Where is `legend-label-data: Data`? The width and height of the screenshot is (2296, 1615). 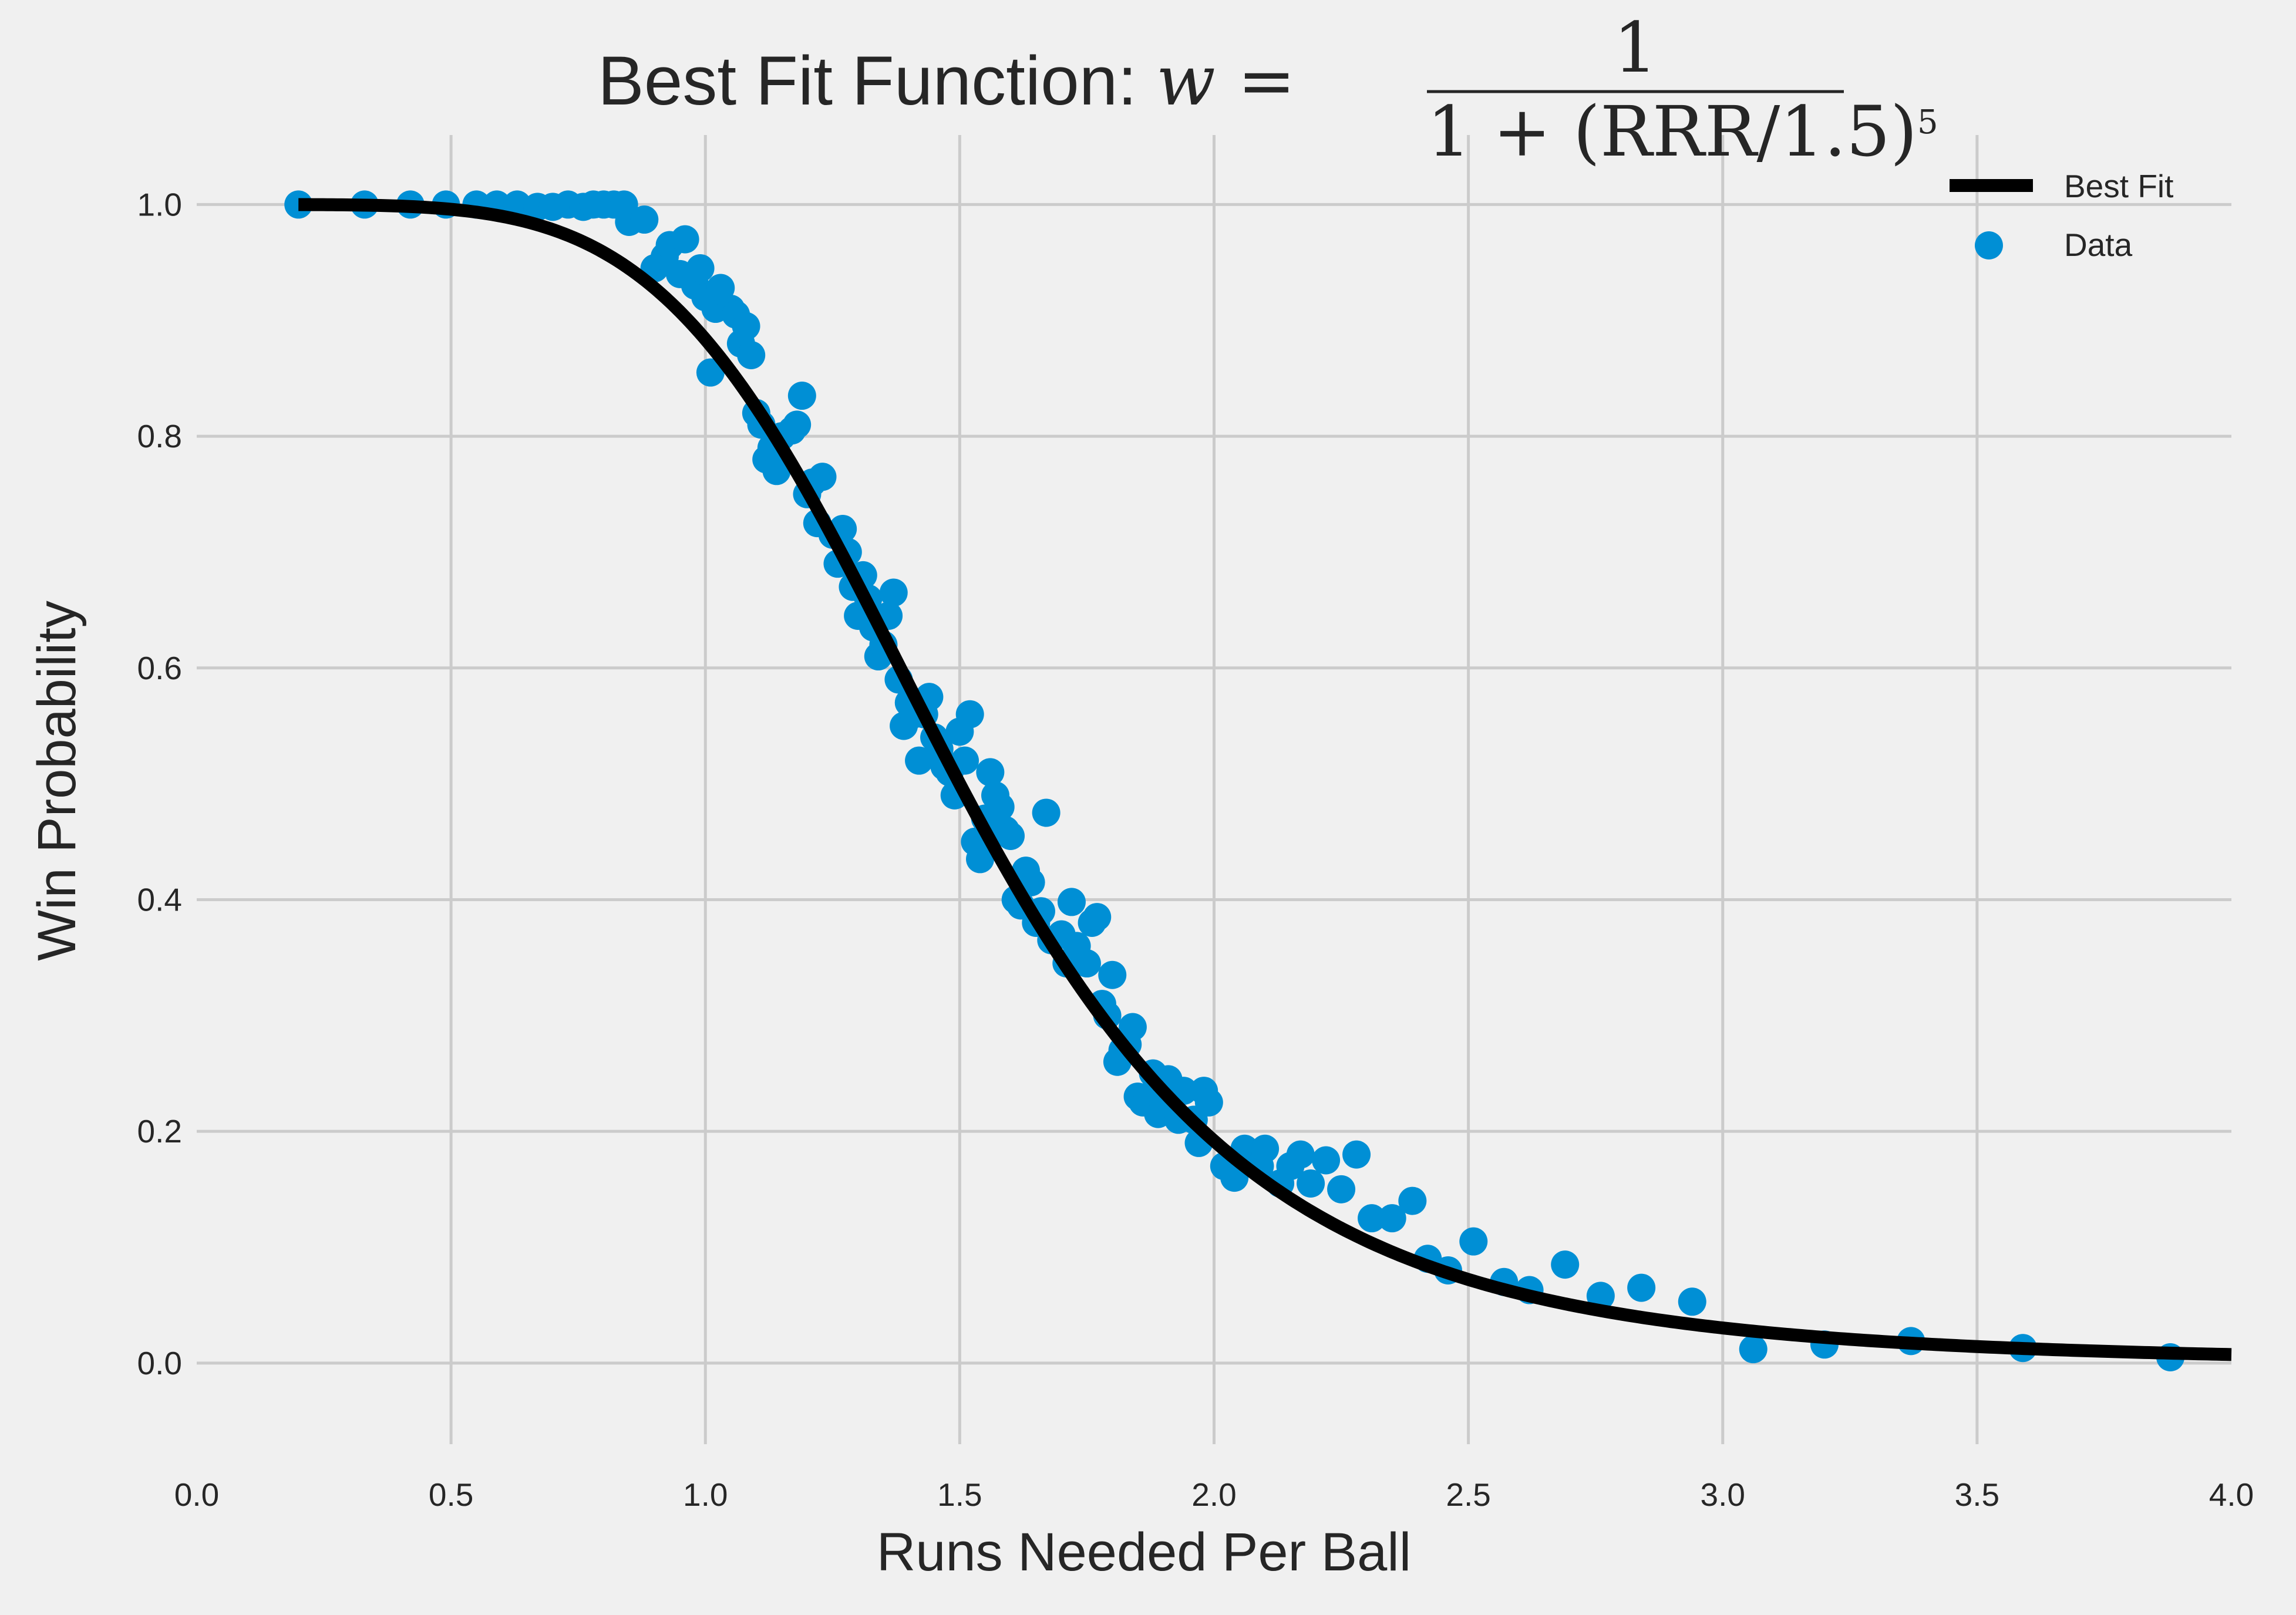 legend-label-data: Data is located at coordinates (2098, 245).